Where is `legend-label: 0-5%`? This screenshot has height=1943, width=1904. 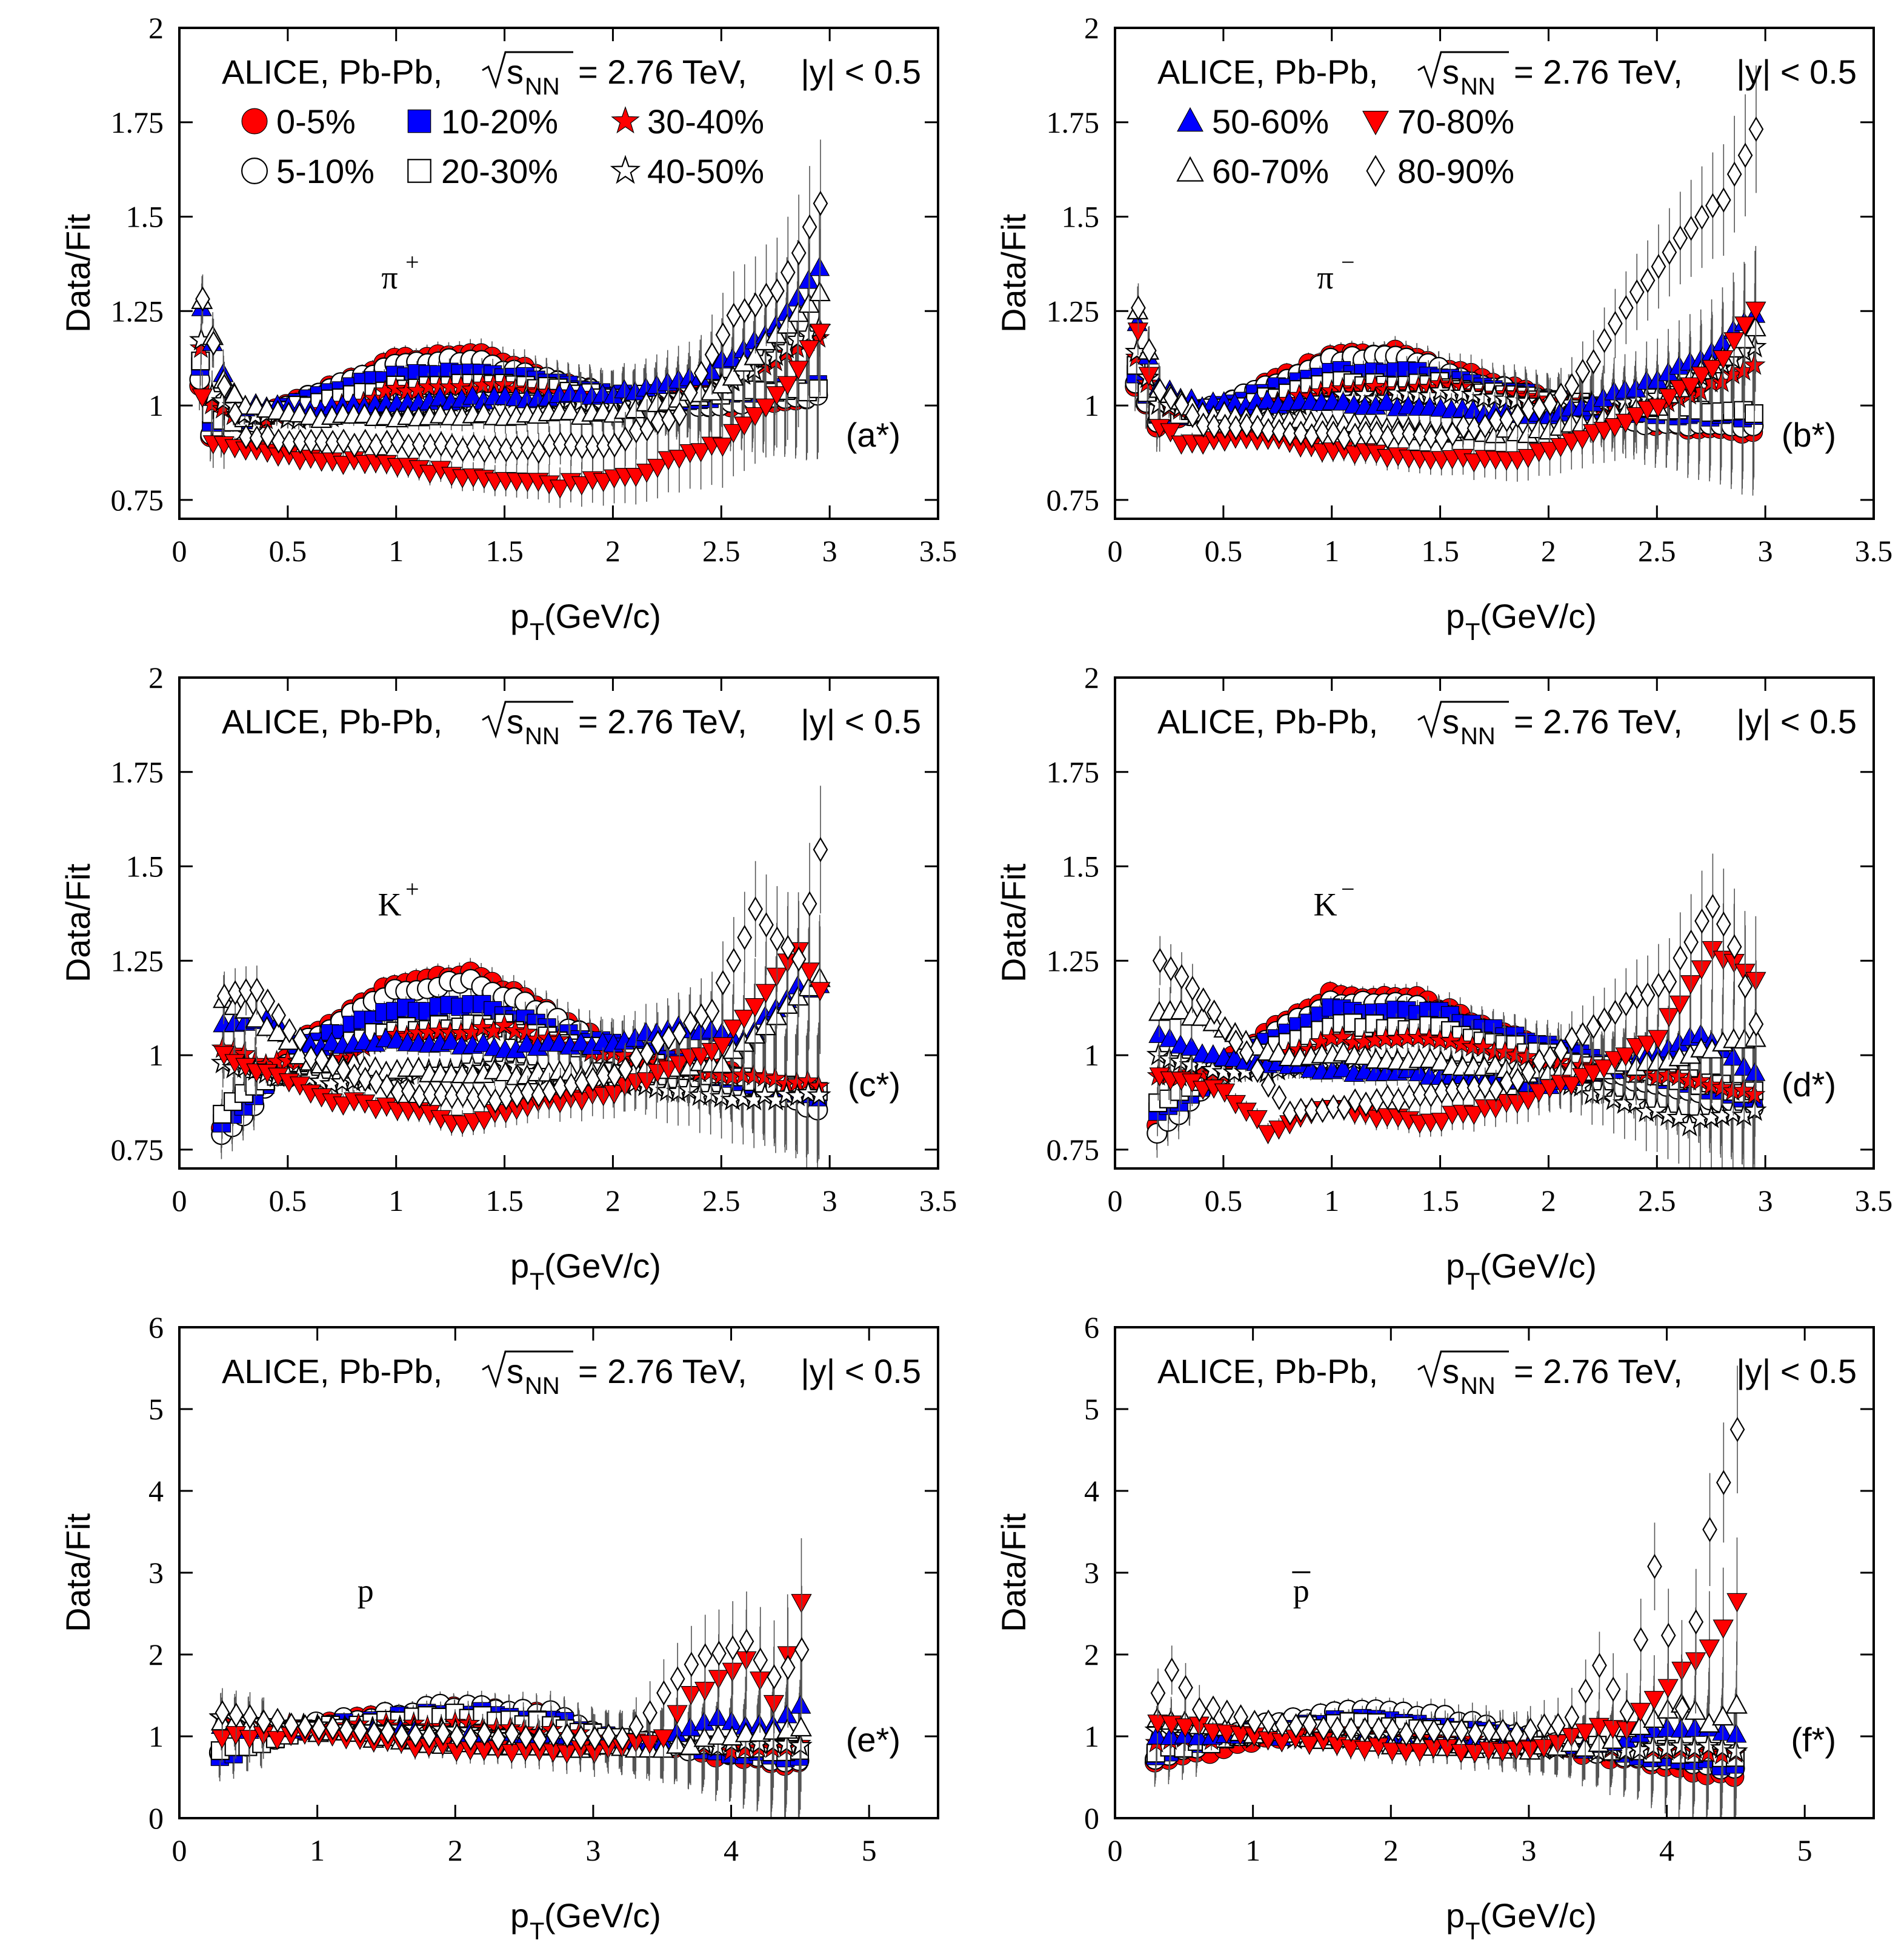
legend-label: 0-5% is located at coordinates (316, 121).